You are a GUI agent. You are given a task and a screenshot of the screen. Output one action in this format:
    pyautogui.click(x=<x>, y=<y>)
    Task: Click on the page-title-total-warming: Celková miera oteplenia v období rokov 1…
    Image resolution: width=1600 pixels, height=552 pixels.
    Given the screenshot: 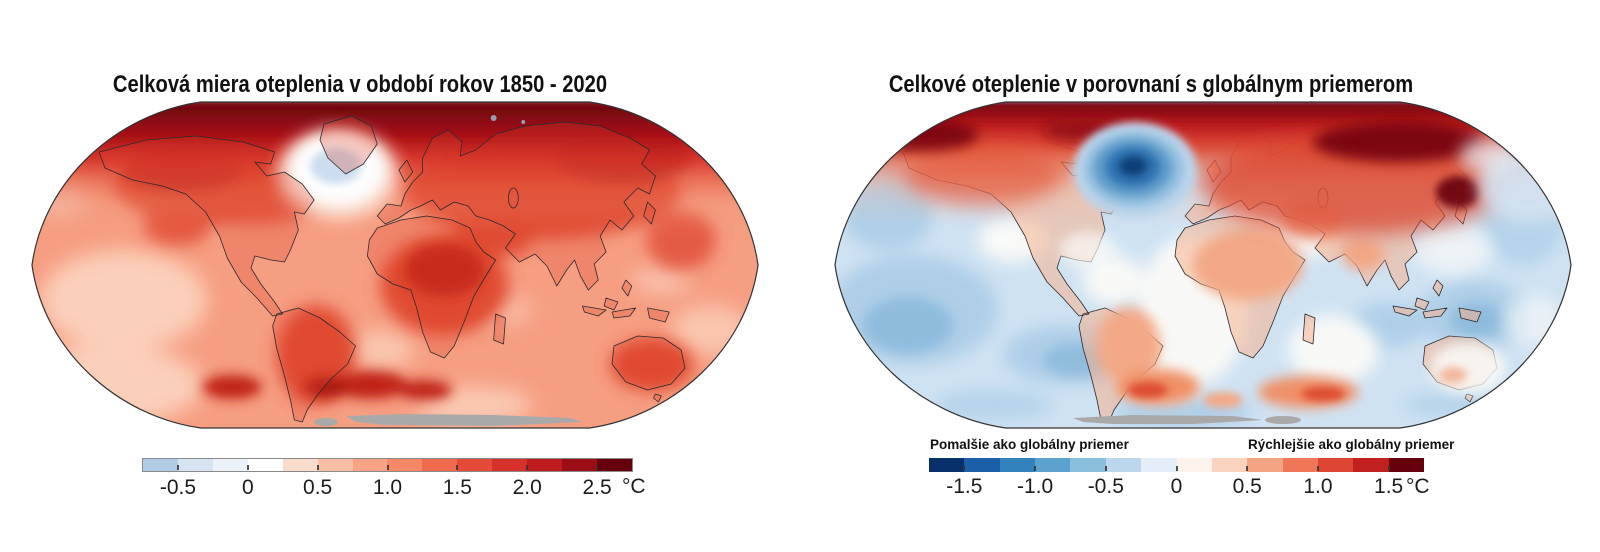 What is the action you would take?
    pyautogui.click(x=360, y=84)
    